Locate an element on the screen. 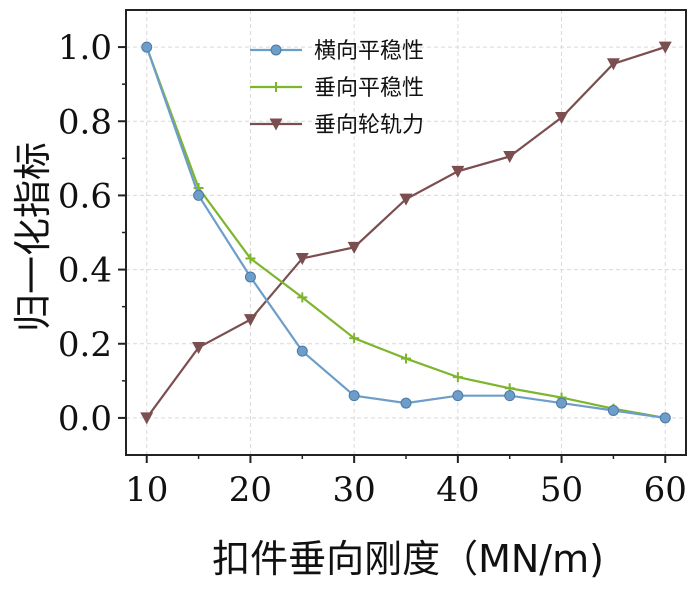 This screenshot has width=700, height=591. x-tick-label: 50 is located at coordinates (561, 490).